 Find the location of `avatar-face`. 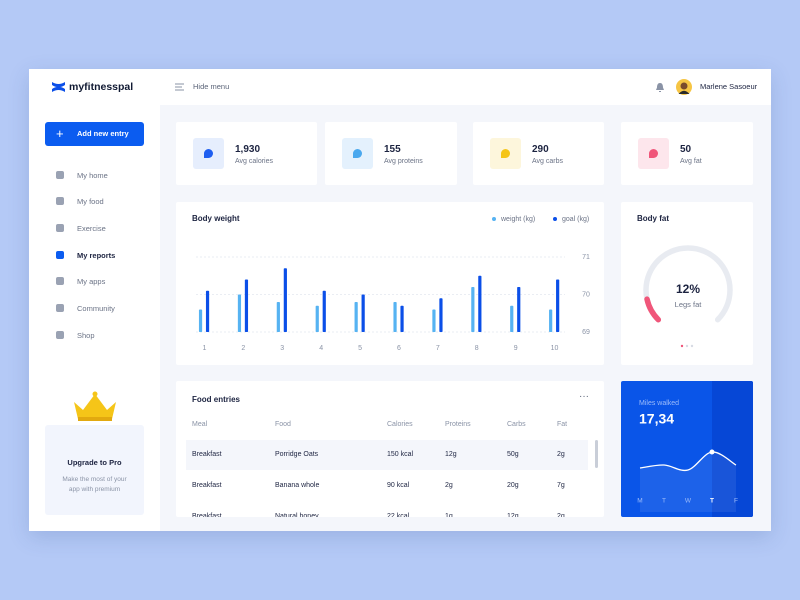

avatar-face is located at coordinates (684, 86).